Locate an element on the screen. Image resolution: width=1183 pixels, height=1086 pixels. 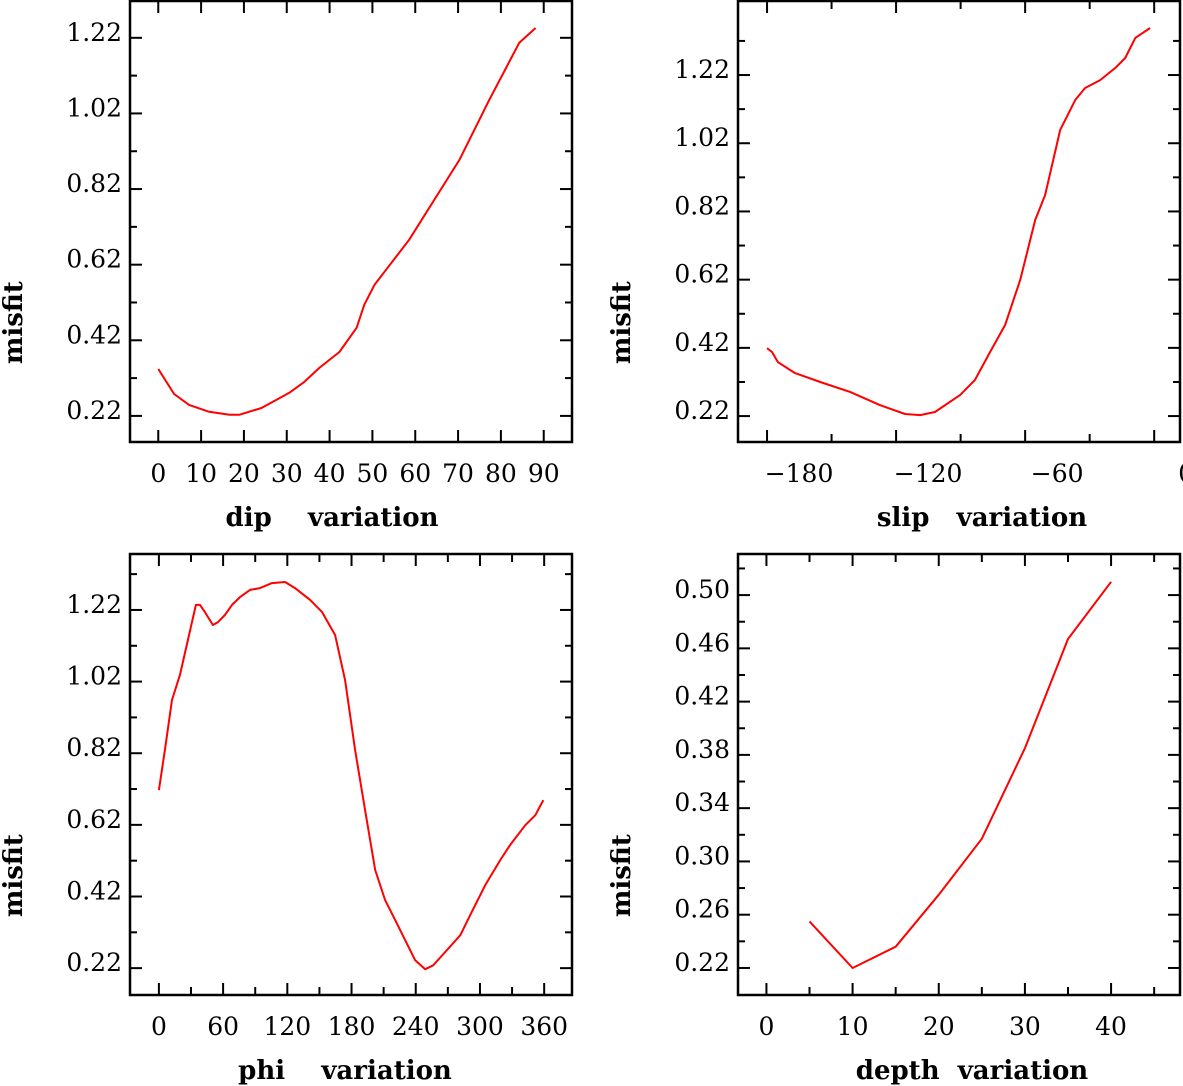
y-tick-label: 0.38 is located at coordinates (702, 749).